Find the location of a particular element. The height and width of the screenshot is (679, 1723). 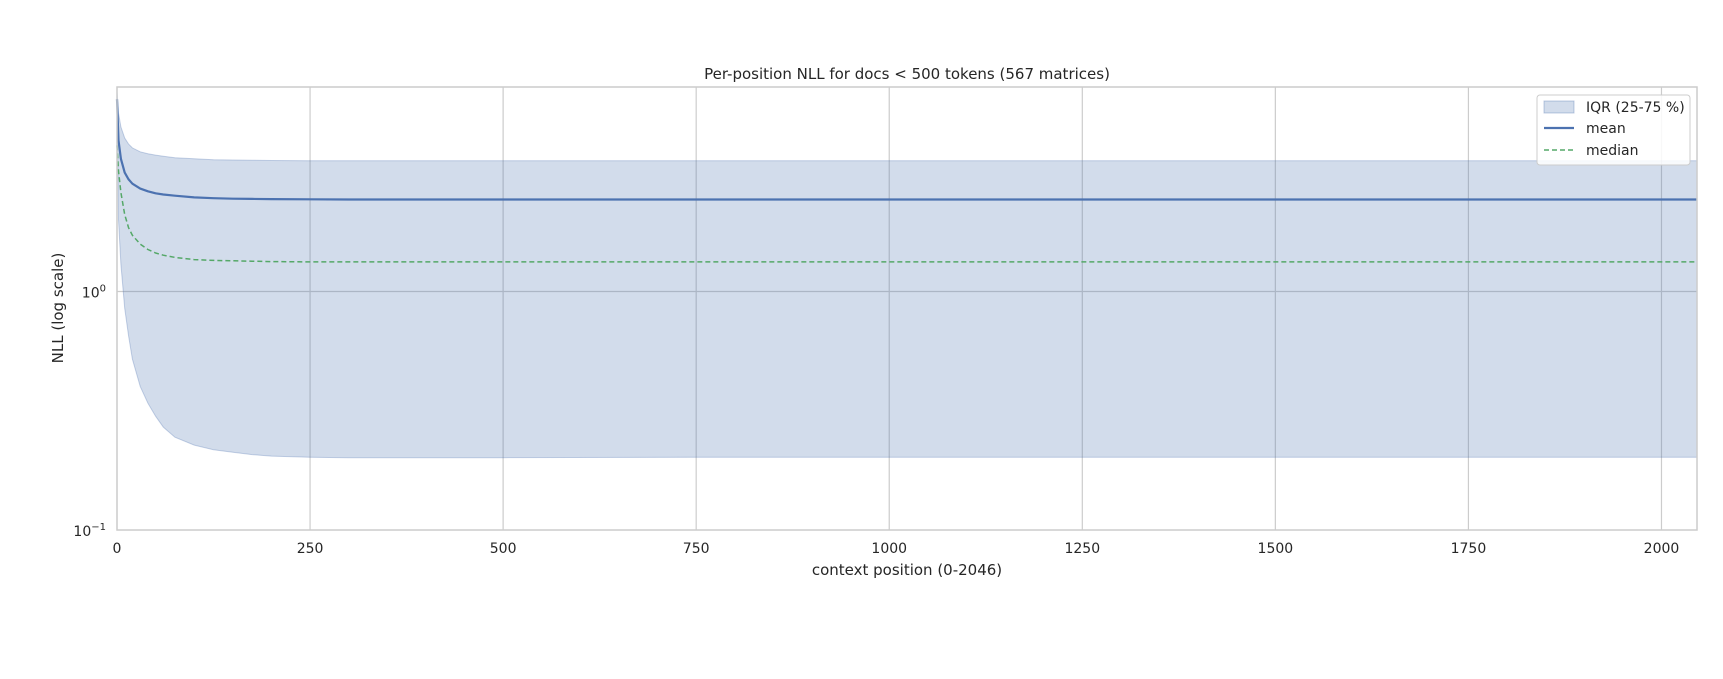

x-tick-label-6: 1500 is located at coordinates (1276, 549).